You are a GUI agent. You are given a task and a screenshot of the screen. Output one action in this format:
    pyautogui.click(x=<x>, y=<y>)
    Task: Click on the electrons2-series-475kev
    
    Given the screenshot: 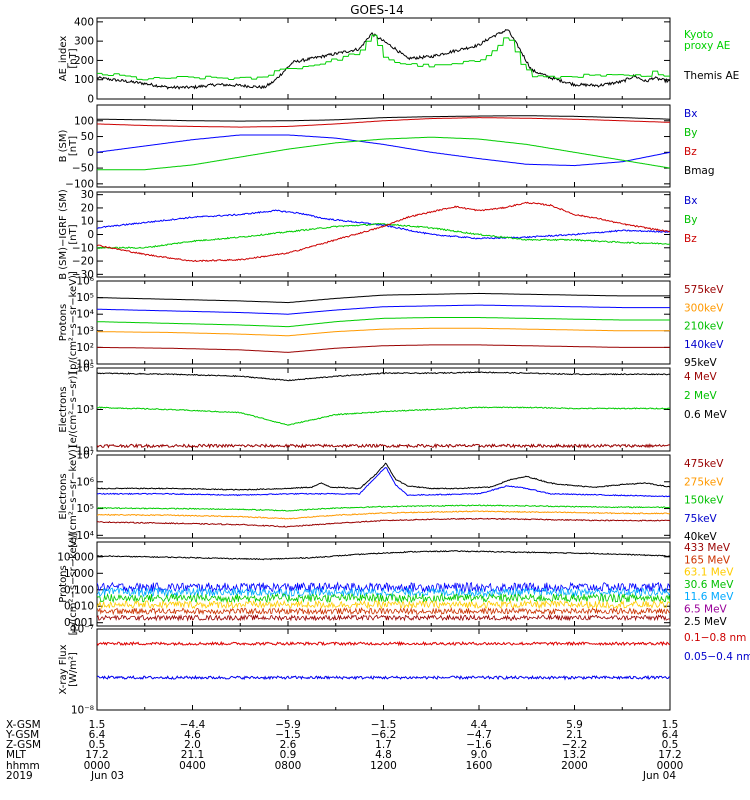 What is the action you would take?
    pyautogui.click(x=383, y=522)
    